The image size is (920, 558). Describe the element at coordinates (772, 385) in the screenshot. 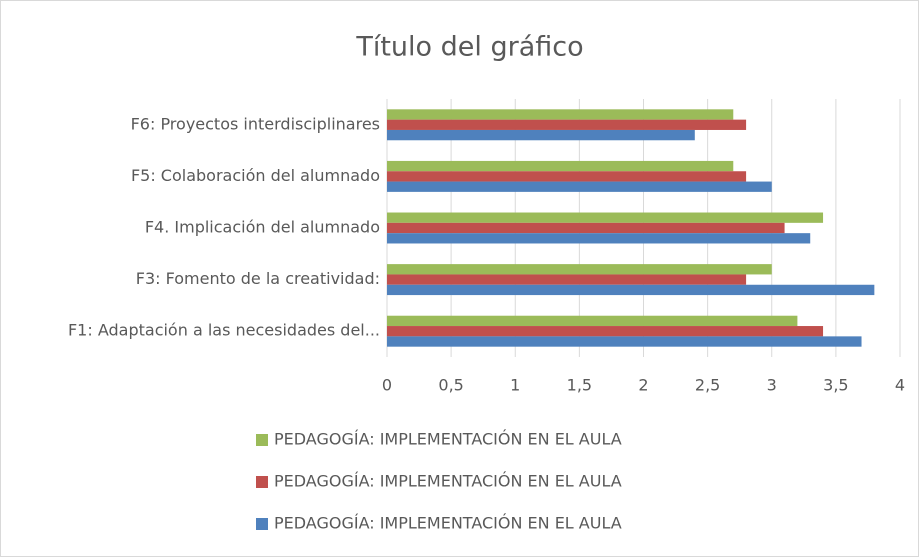

I see `x-tick-label: 3` at that location.